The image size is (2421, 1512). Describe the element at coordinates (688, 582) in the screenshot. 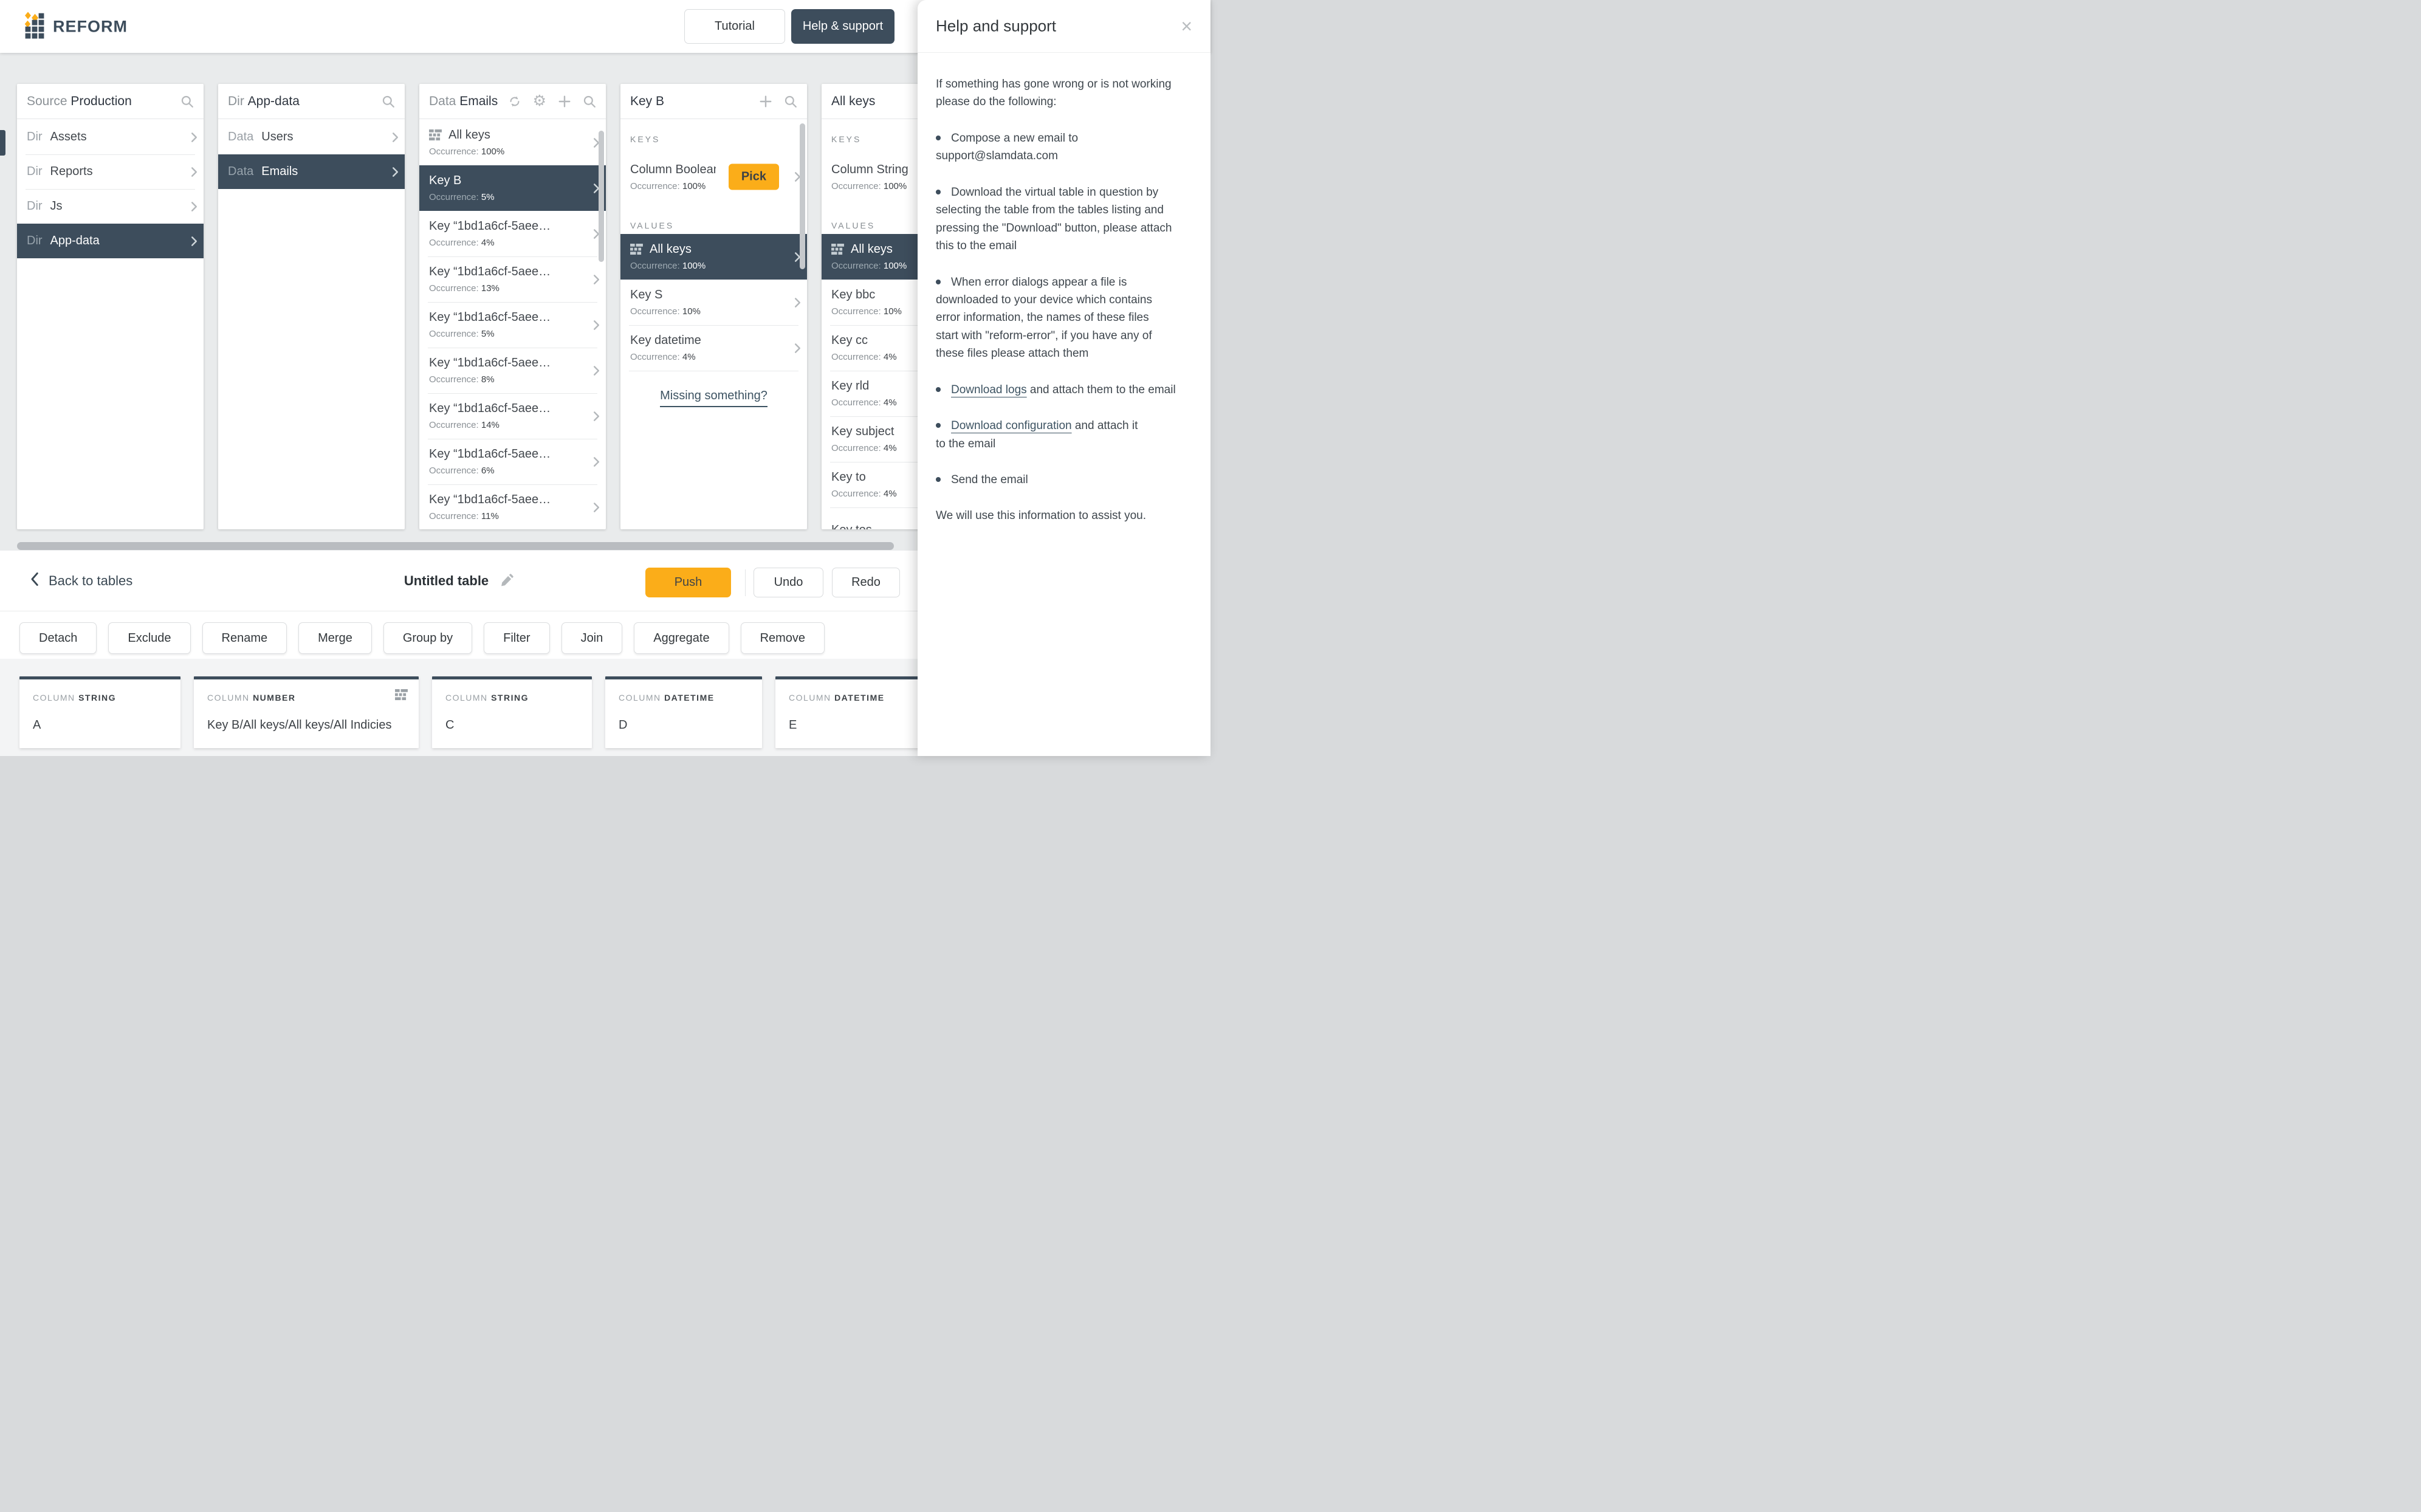

I see `push-button: Push` at that location.